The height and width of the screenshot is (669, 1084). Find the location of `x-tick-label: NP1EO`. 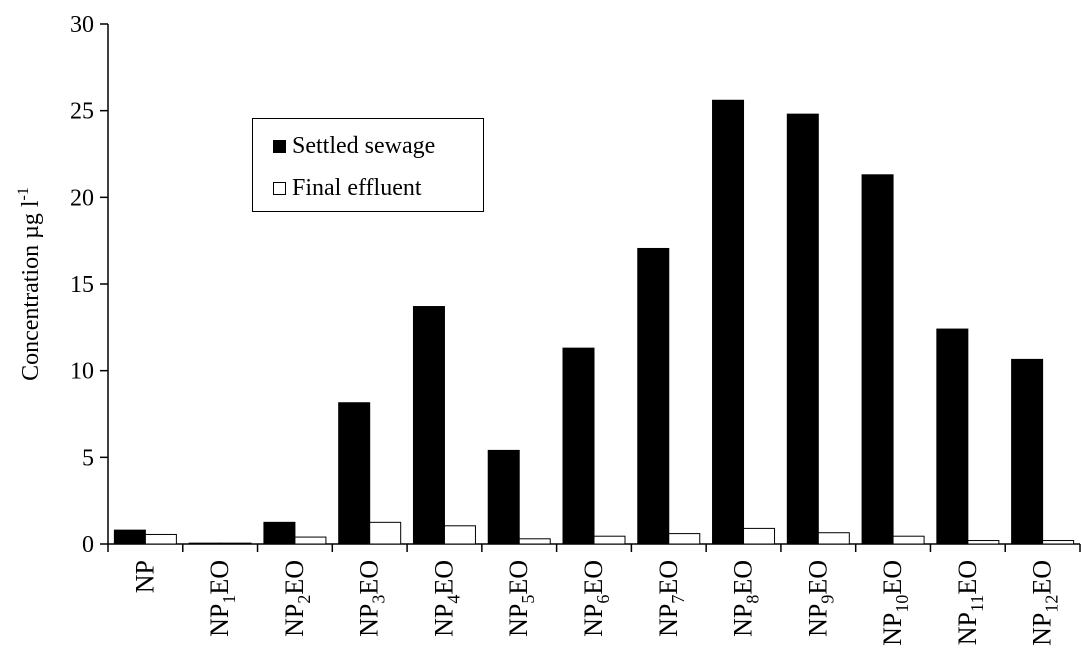

x-tick-label: NP1EO is located at coordinates (222, 598).